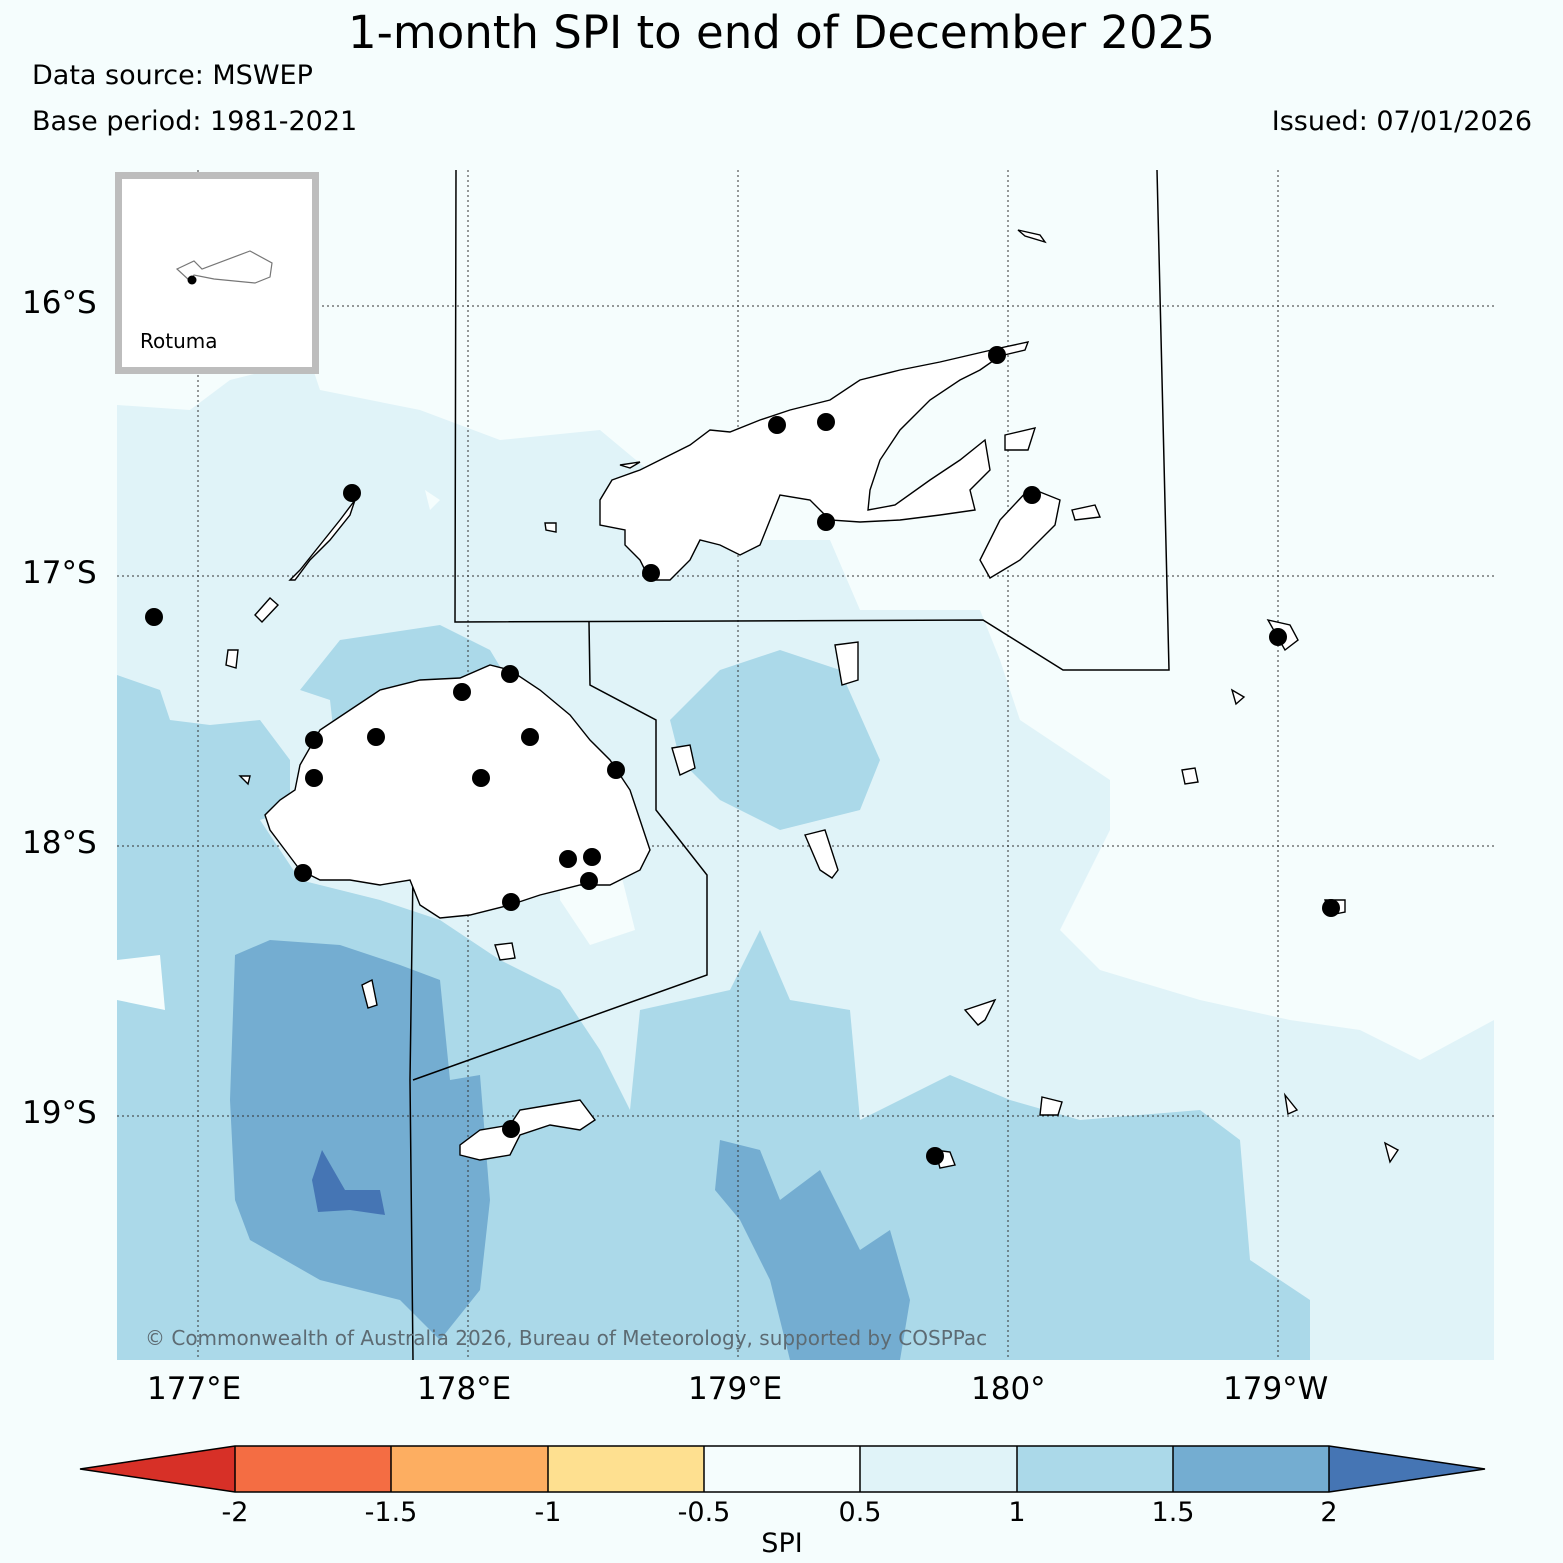 The image size is (1563, 1563). What do you see at coordinates (550, 527) in the screenshot?
I see `island-yadua` at bounding box center [550, 527].